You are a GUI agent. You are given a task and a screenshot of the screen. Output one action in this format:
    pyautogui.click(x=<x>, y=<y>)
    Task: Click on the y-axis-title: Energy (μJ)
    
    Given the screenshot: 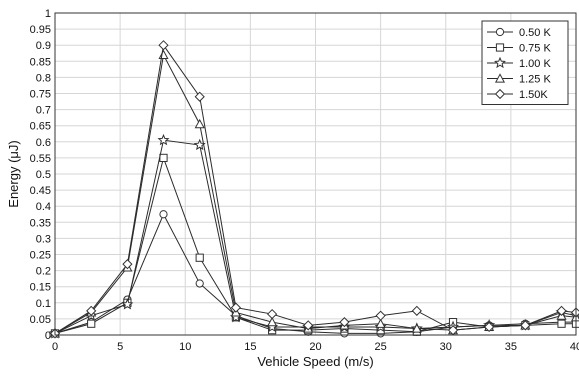 What is the action you would take?
    pyautogui.click(x=13, y=173)
    